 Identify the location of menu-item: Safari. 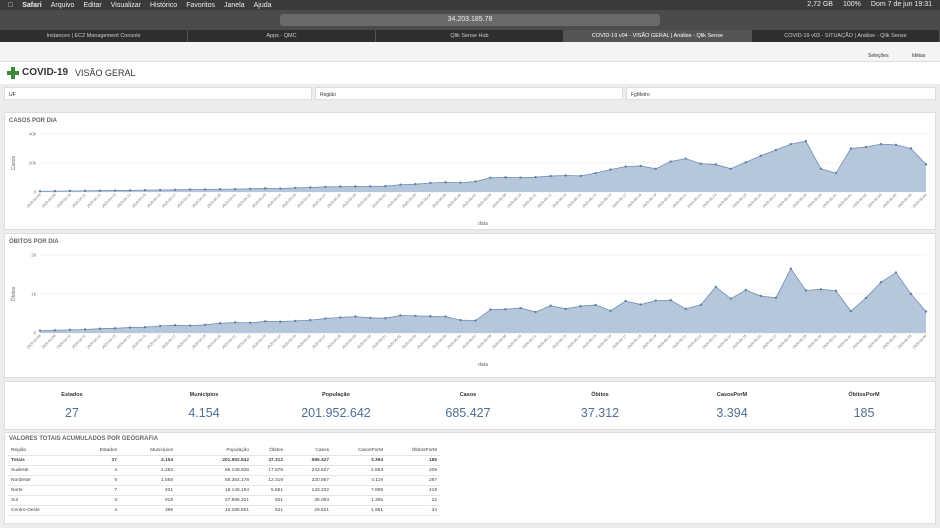
(29, 5).